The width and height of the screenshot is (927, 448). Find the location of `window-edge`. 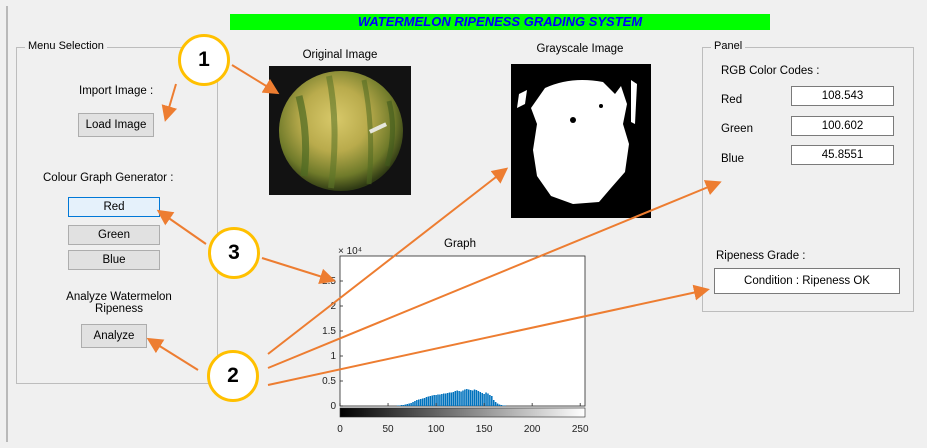

window-edge is located at coordinates (7, 224).